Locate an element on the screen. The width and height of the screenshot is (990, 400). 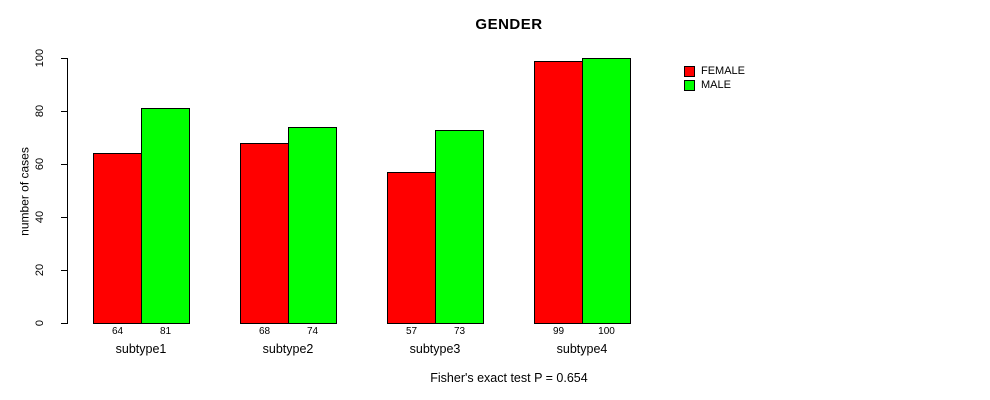
bar-value-label: 100 is located at coordinates (606, 331).